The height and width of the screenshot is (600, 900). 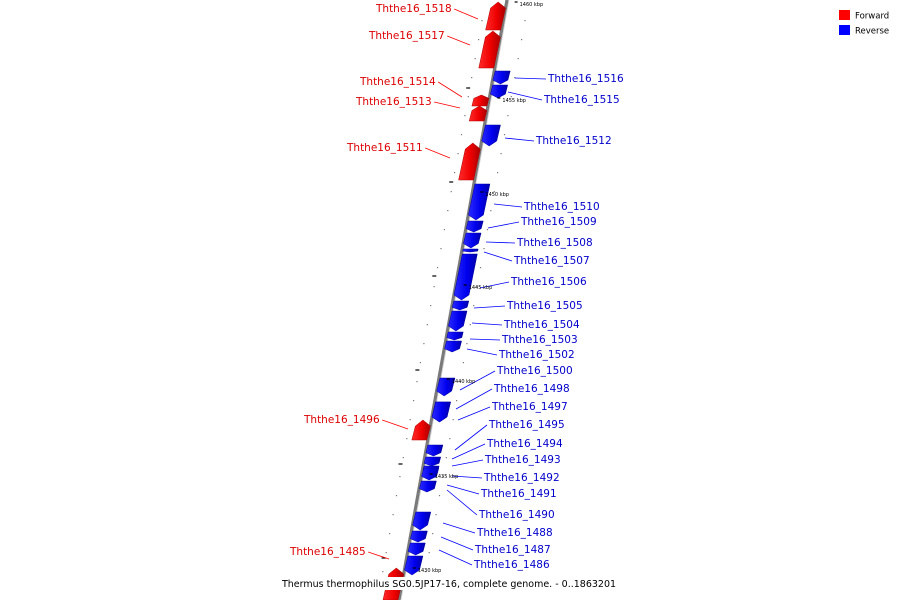 I want to click on gene-label-ththe16_1502: Ththe16_1502, so click(x=536, y=355).